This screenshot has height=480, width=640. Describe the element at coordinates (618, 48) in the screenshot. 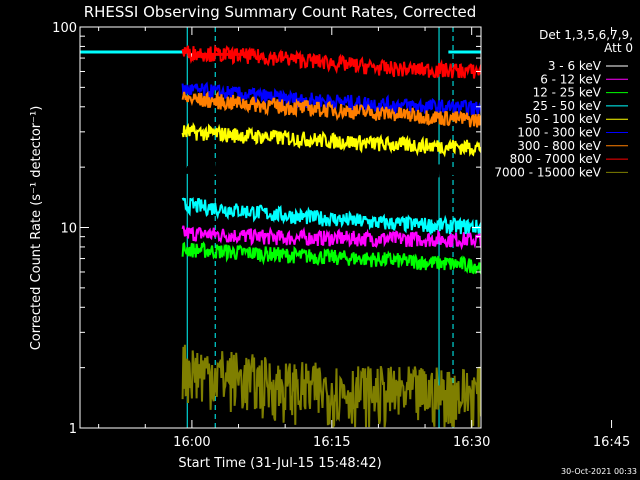

I see `legend-header-line2: Att 0` at that location.